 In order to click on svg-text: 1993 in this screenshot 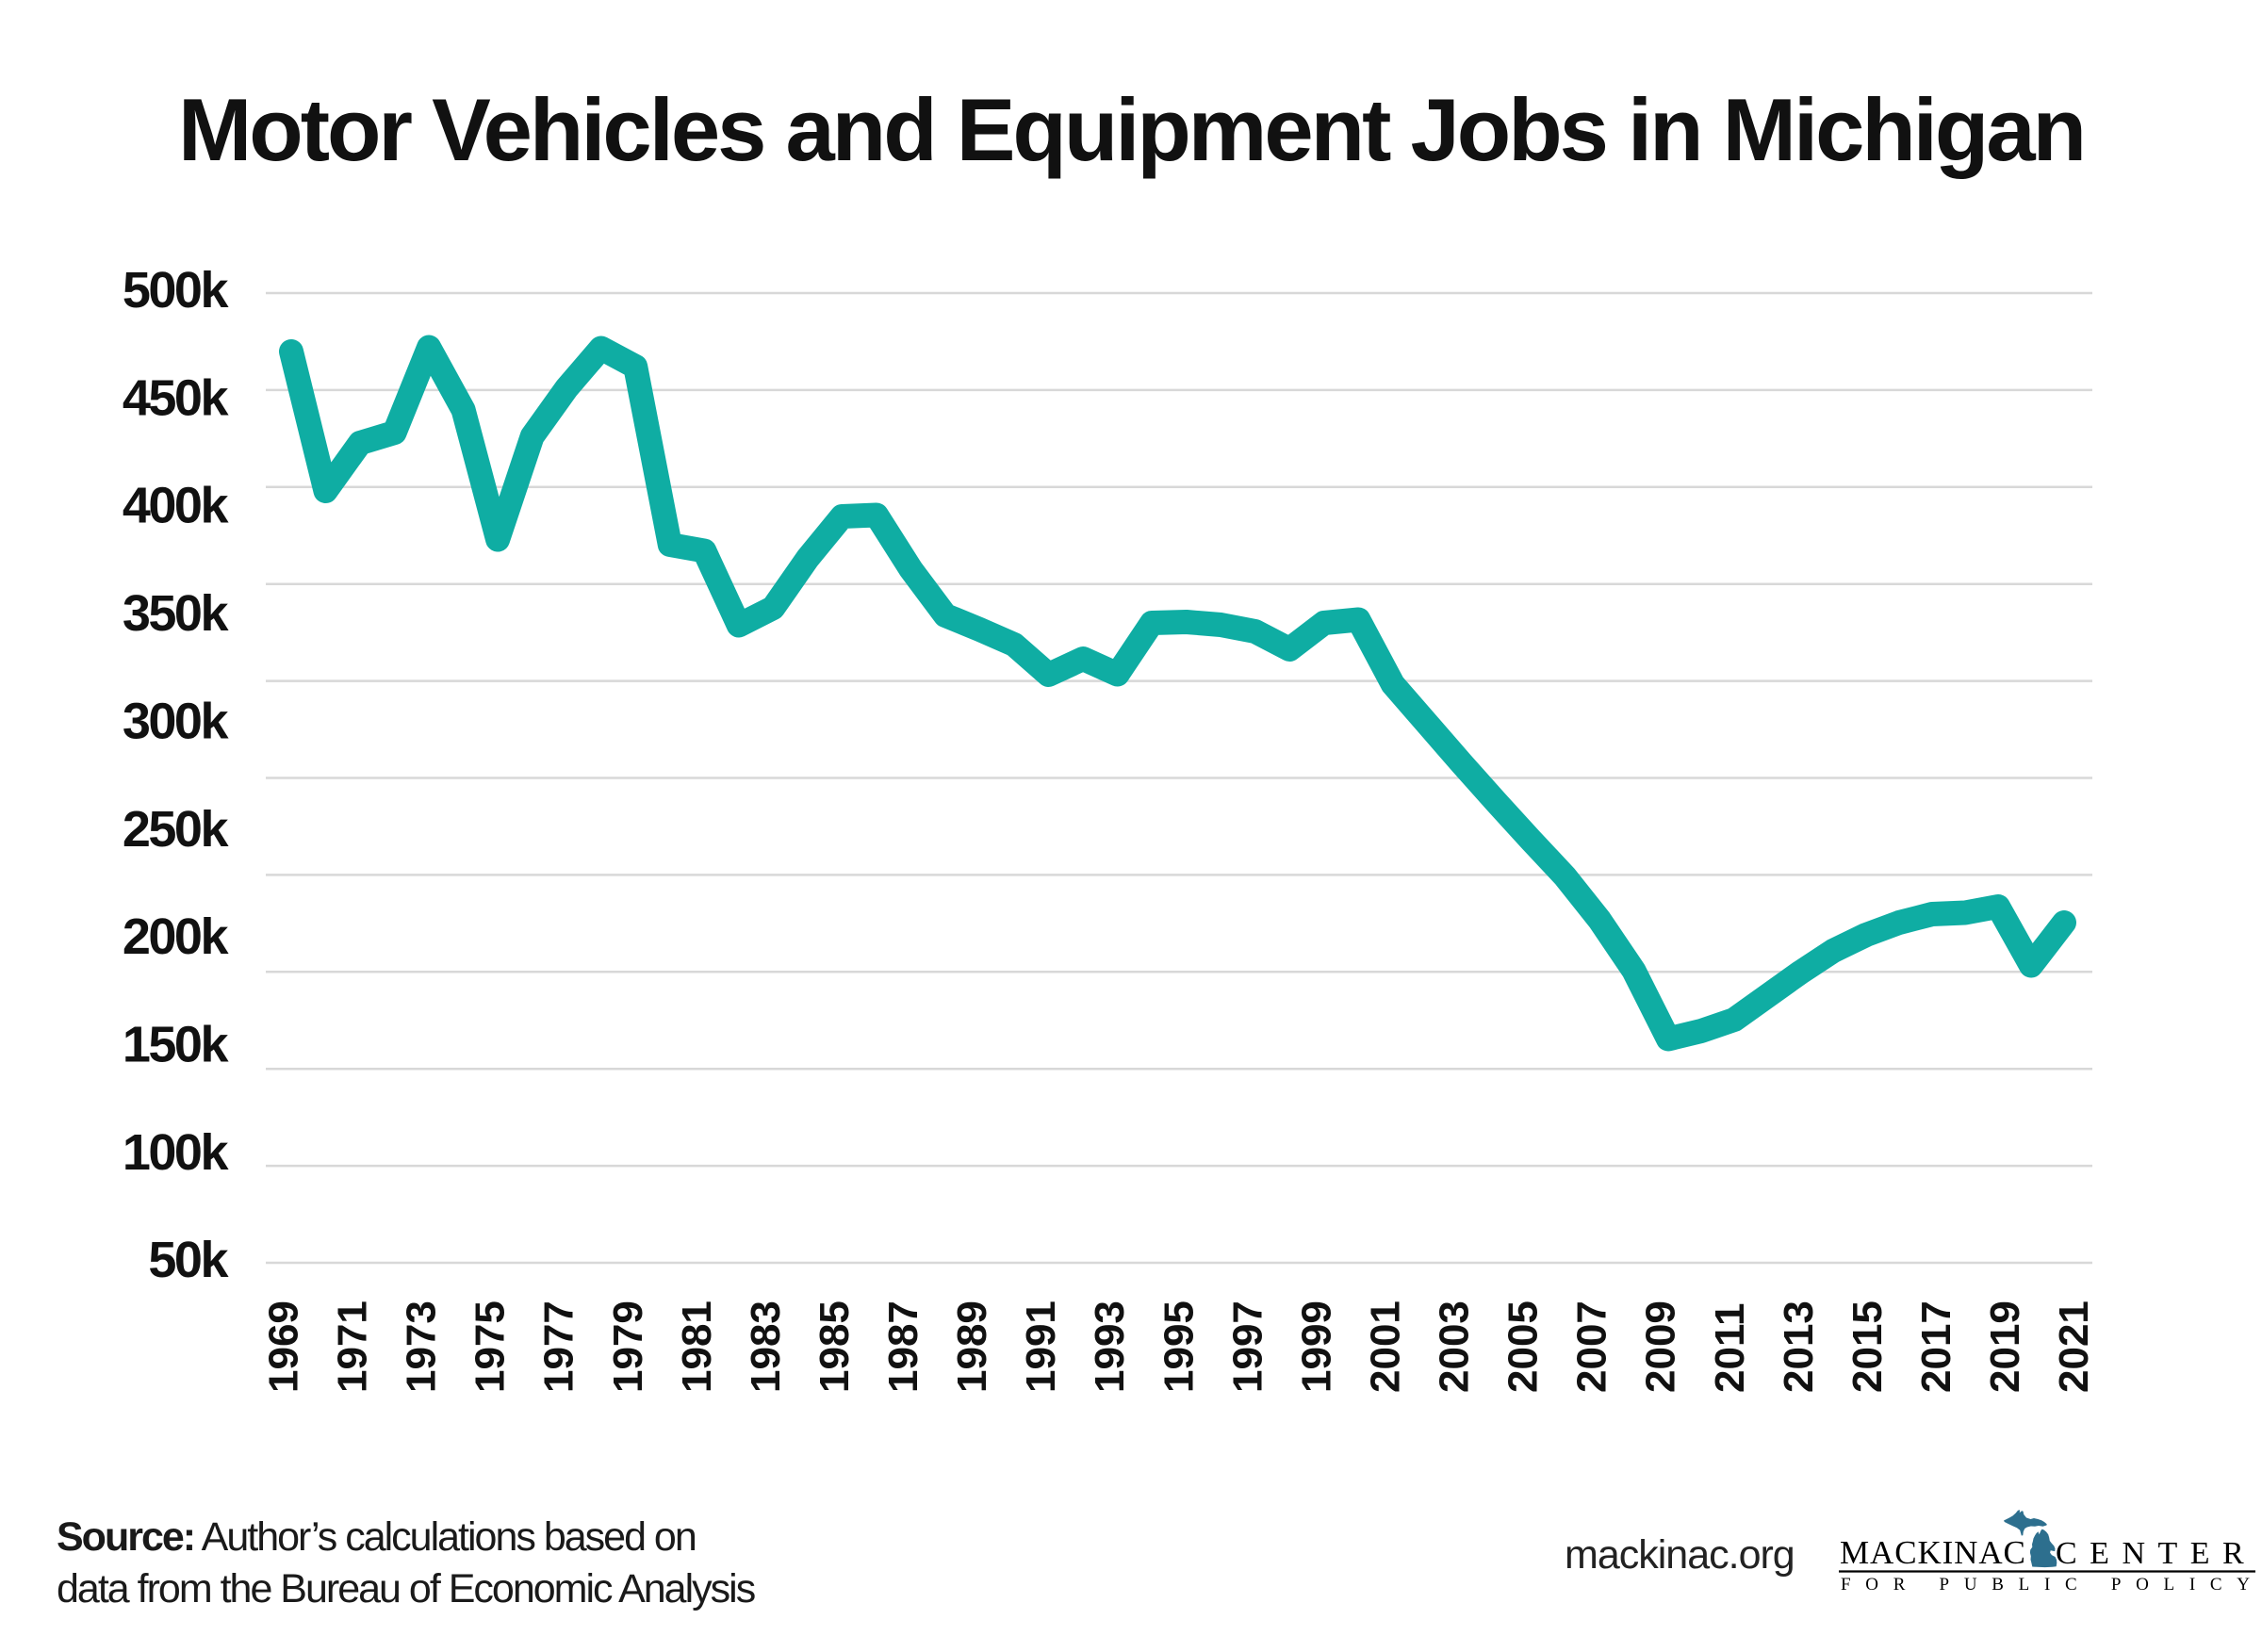, I will do `click(1110, 1347)`.